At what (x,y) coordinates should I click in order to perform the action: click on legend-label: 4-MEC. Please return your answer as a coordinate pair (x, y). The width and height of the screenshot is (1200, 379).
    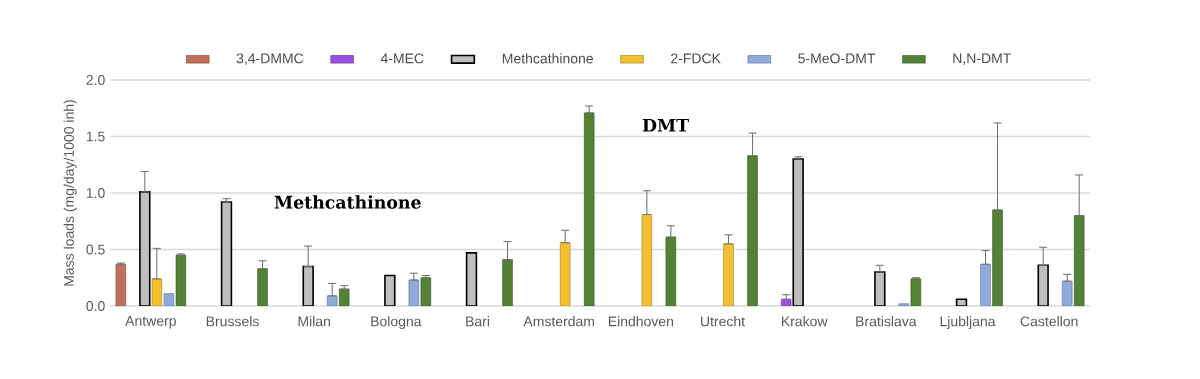
    Looking at the image, I should click on (402, 58).